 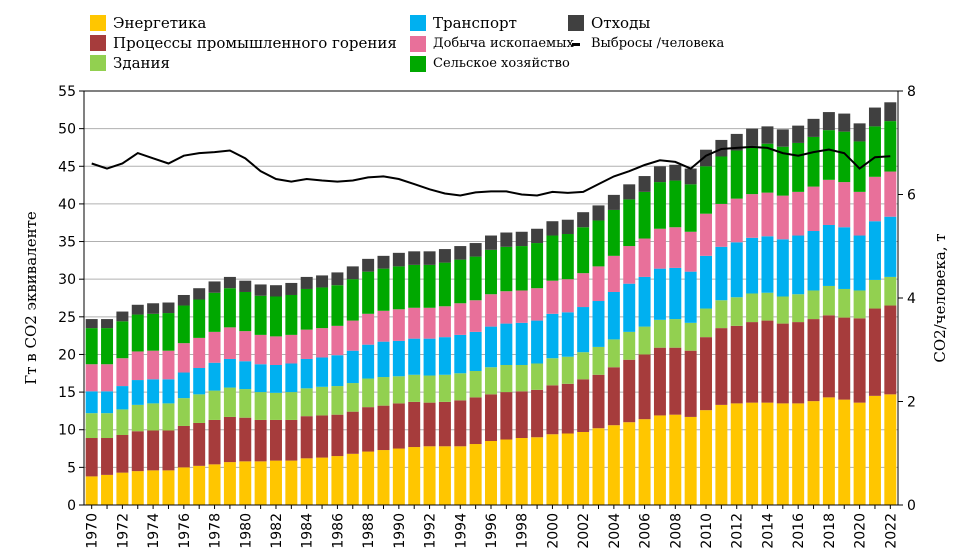 I want to click on x-tick-label: 2016, so click(x=799, y=531).